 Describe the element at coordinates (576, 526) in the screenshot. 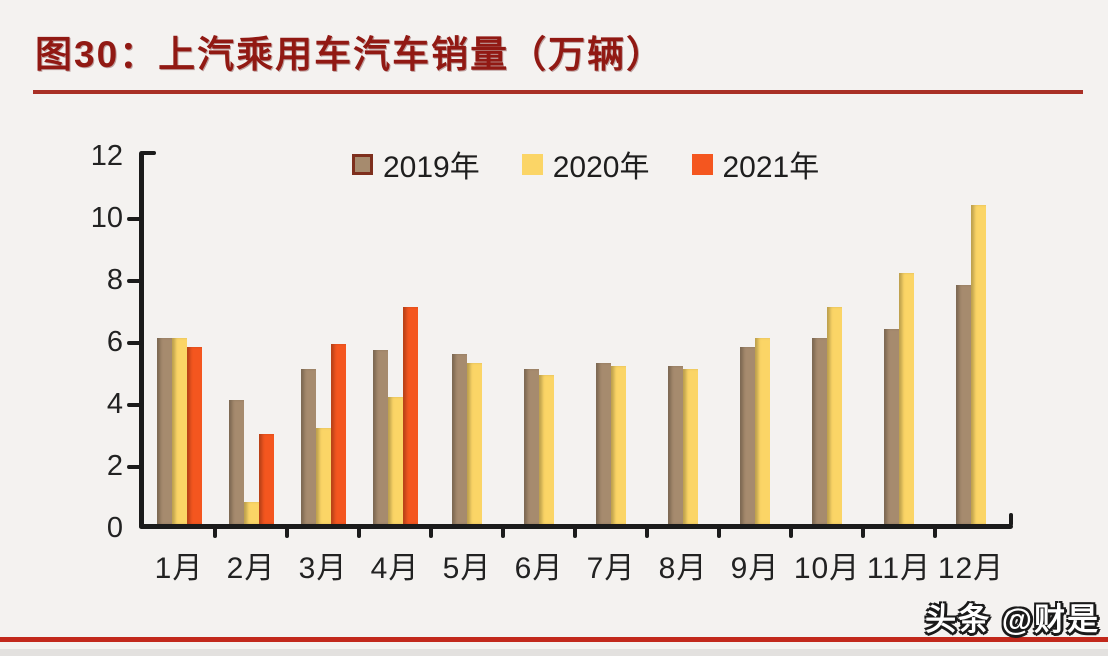

I see `x-axis-line` at that location.